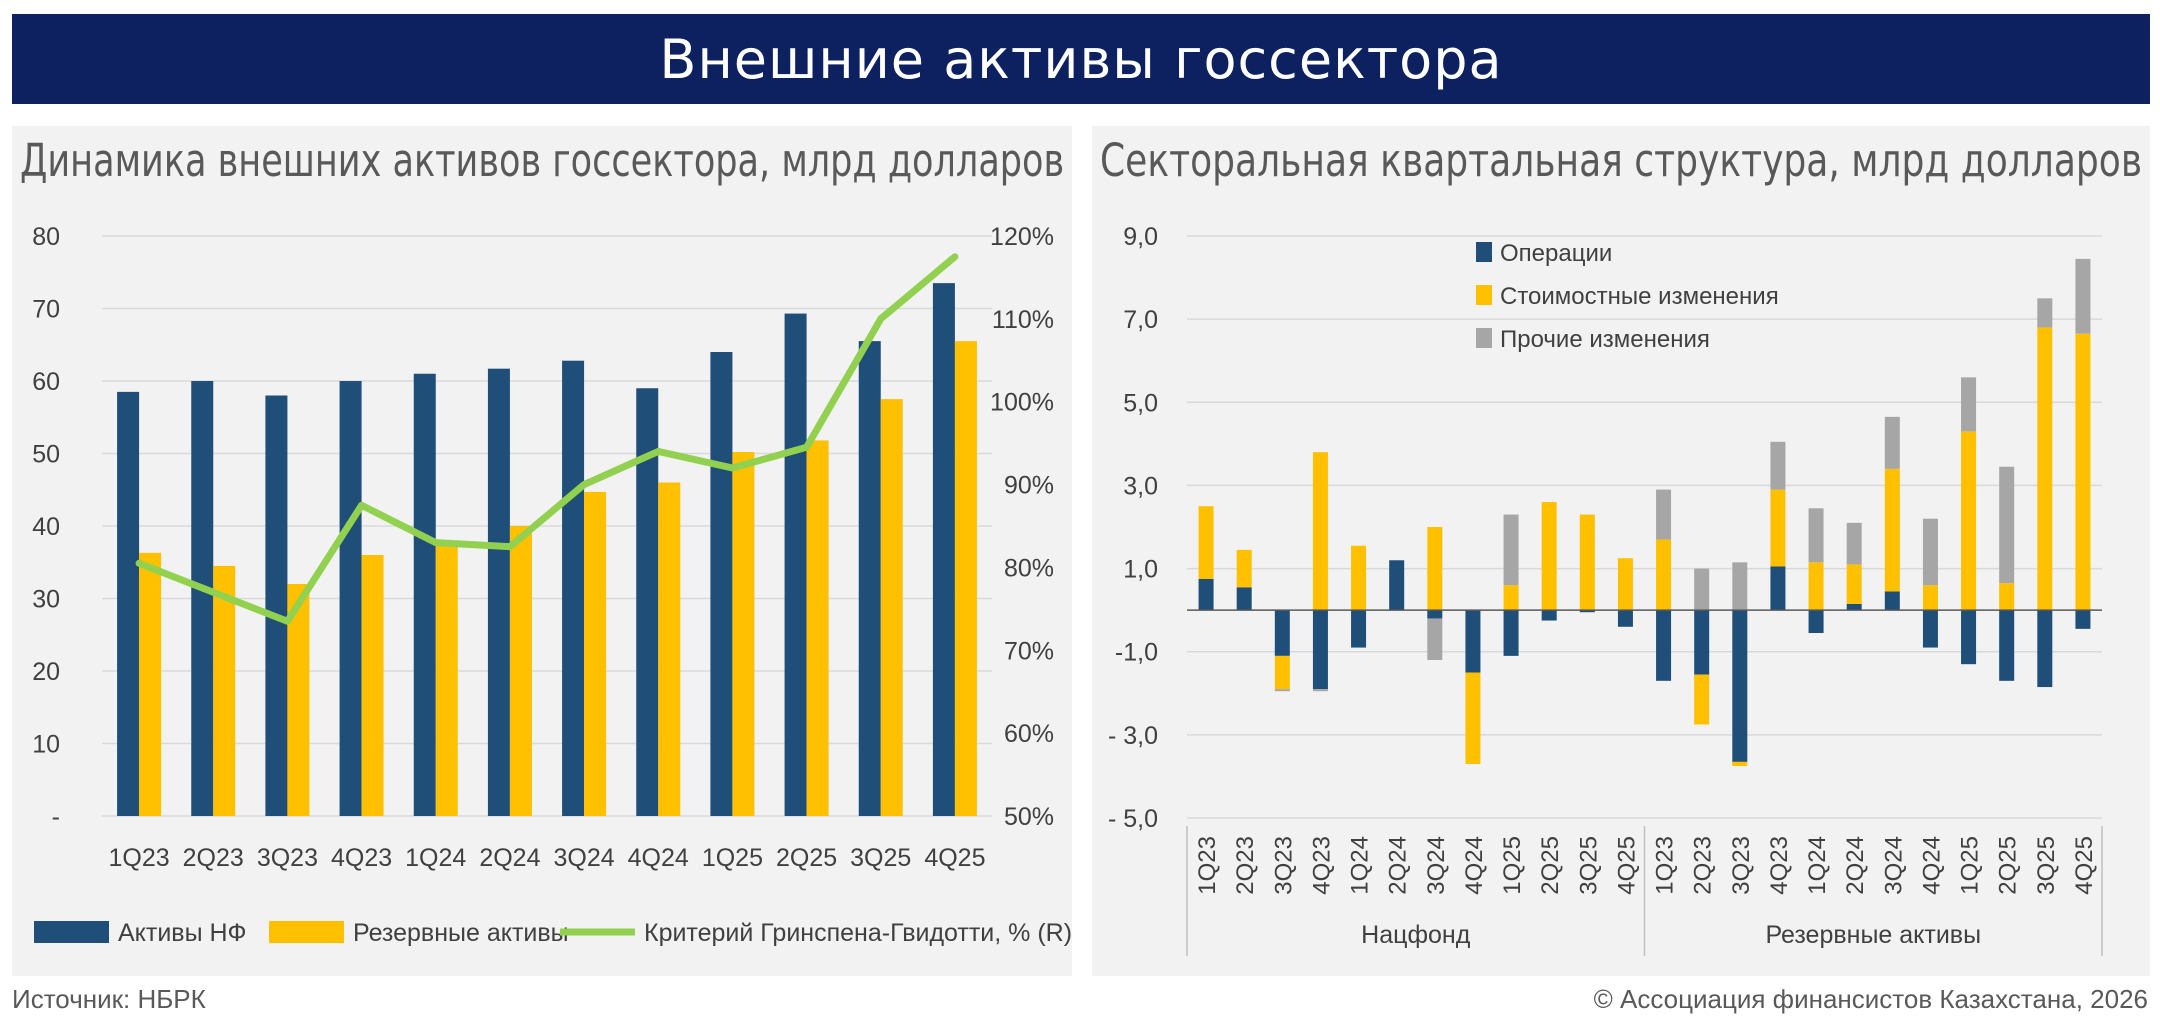  What do you see at coordinates (182, 933) in the screenshot?
I see `legend-label: Активы НФ` at bounding box center [182, 933].